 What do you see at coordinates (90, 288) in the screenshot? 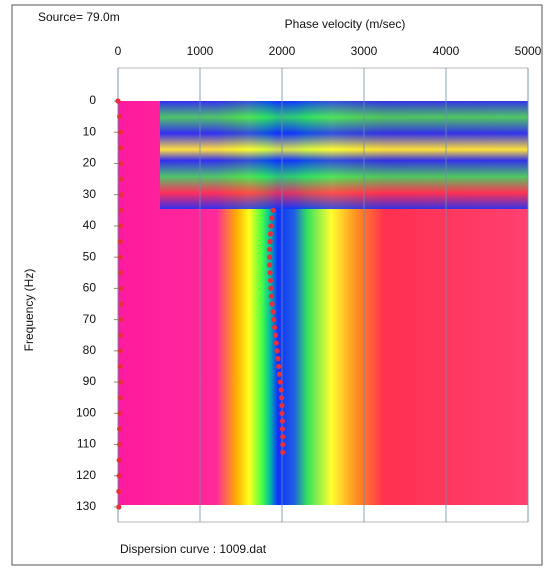
I see `y-tick-label: 60` at bounding box center [90, 288].